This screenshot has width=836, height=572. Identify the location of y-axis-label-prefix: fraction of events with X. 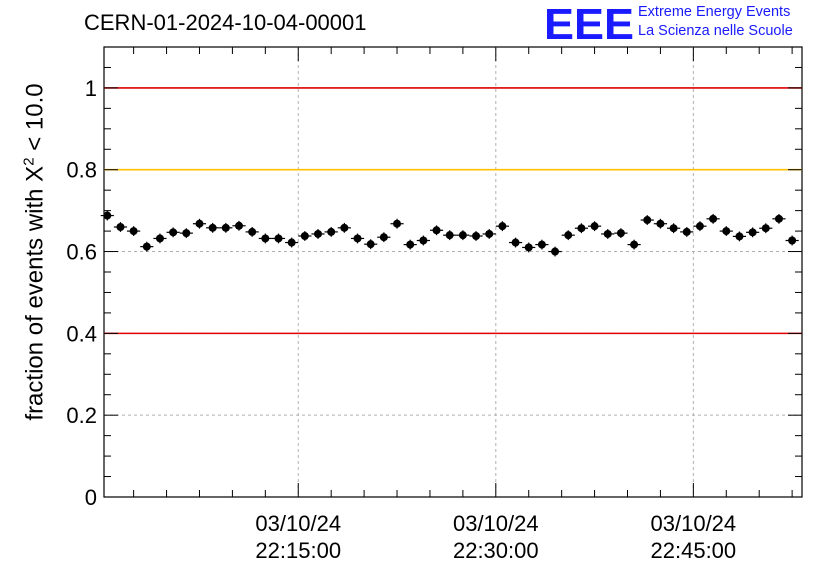
(35, 293).